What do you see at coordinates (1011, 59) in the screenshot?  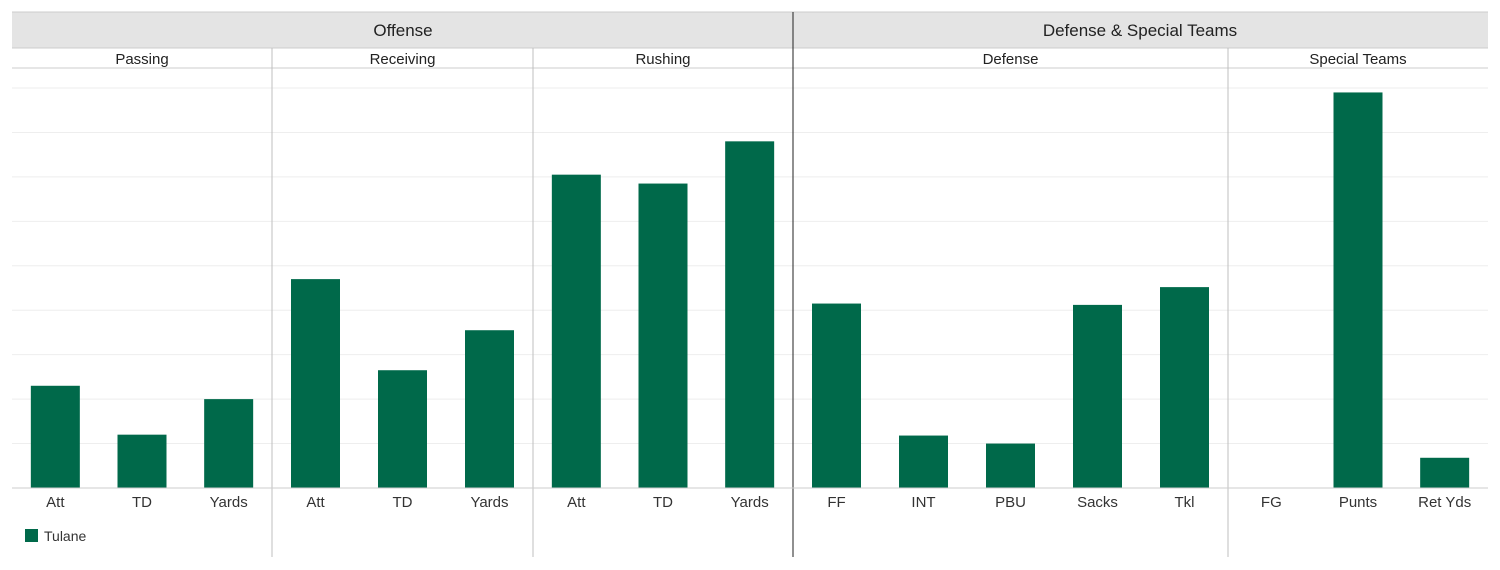 I see `panel-title-defense: Defense` at bounding box center [1011, 59].